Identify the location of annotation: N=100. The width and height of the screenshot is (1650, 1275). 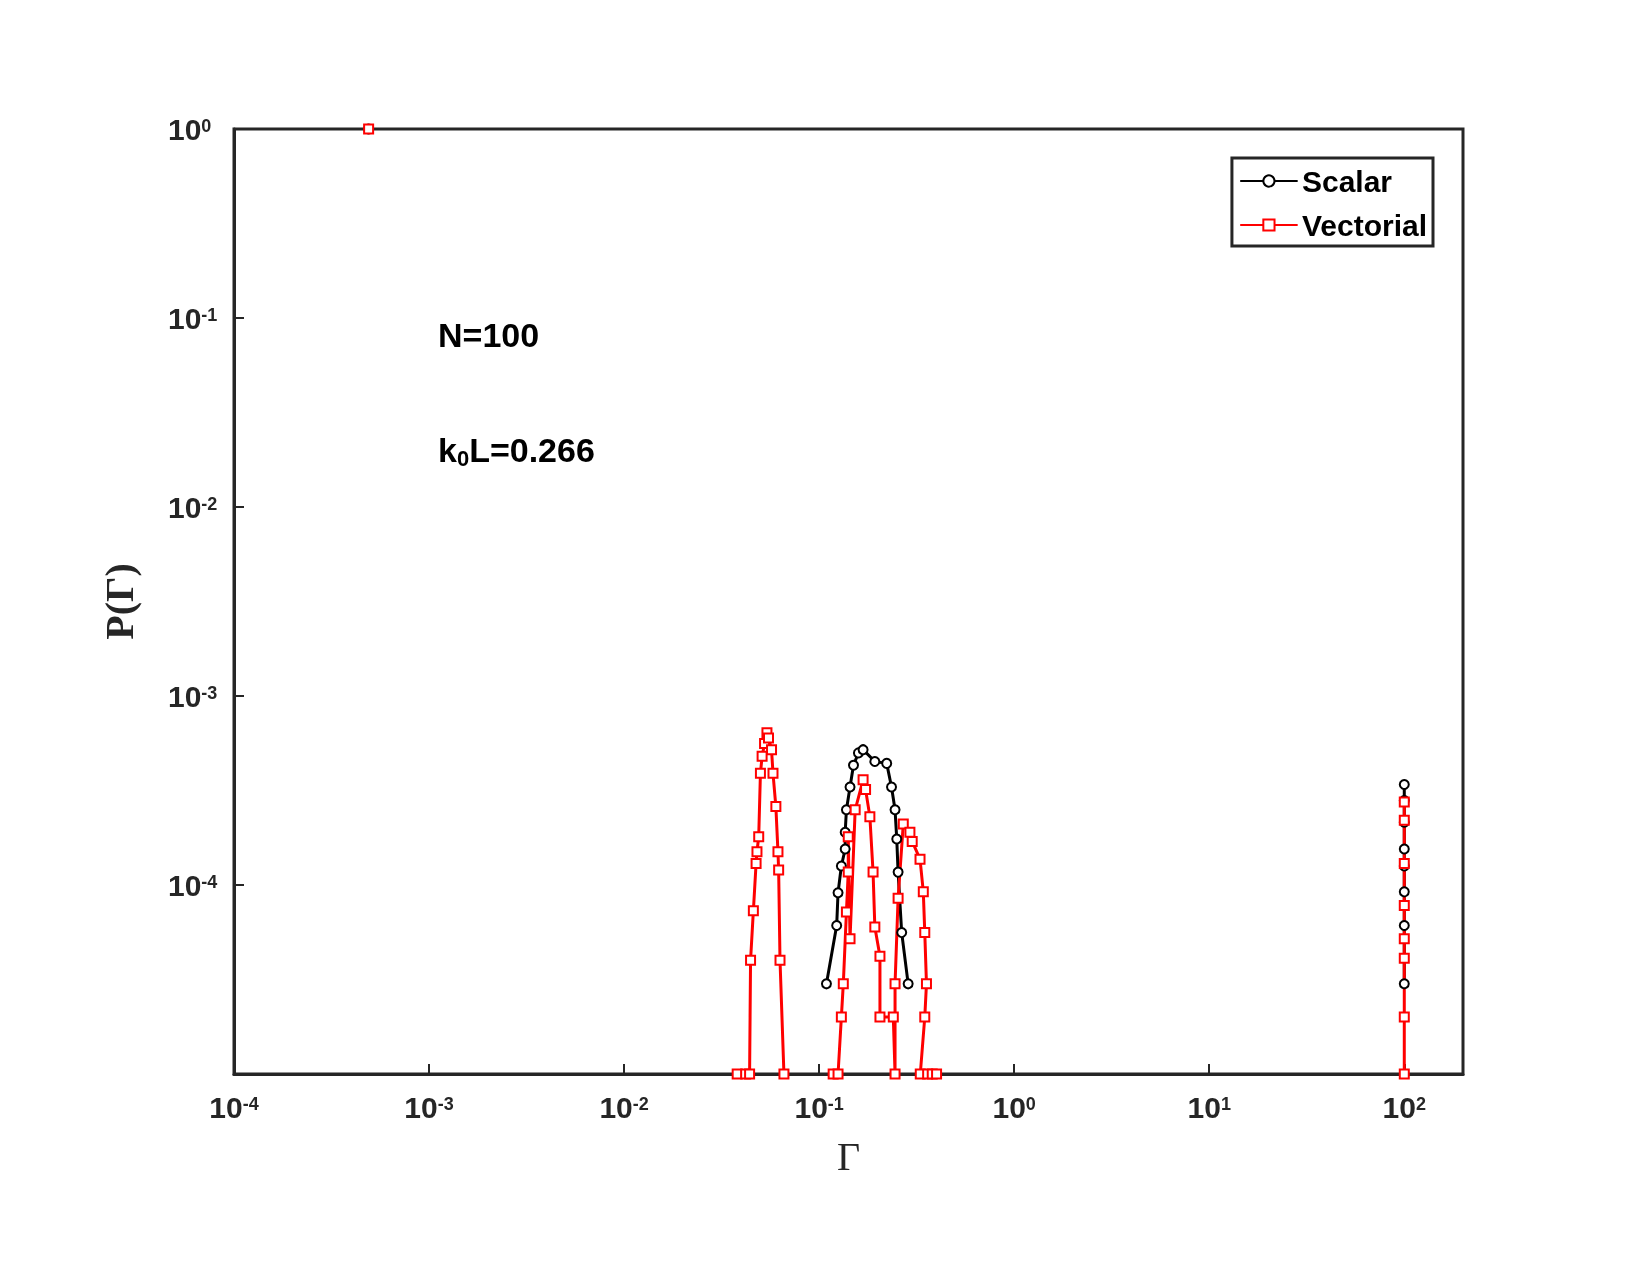
(489, 335).